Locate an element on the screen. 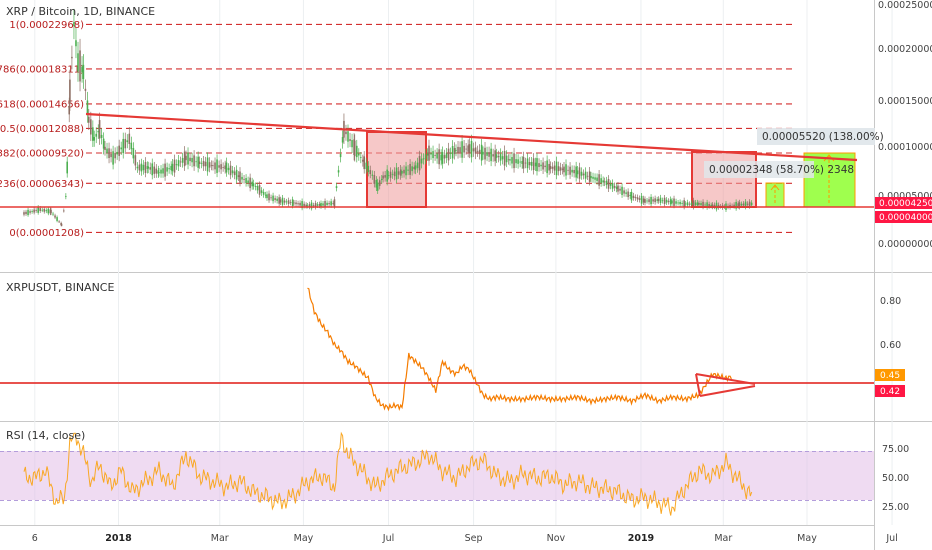 The width and height of the screenshot is (932, 550). rsi-line is located at coordinates (388, 473).